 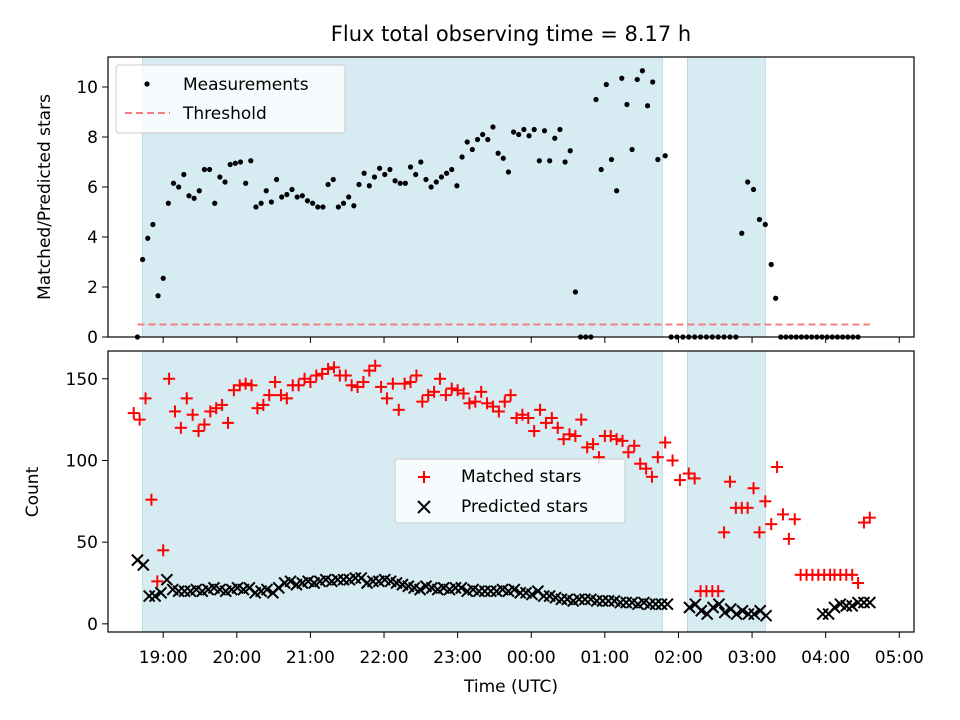 I want to click on bottom-legend-box, so click(x=510, y=491).